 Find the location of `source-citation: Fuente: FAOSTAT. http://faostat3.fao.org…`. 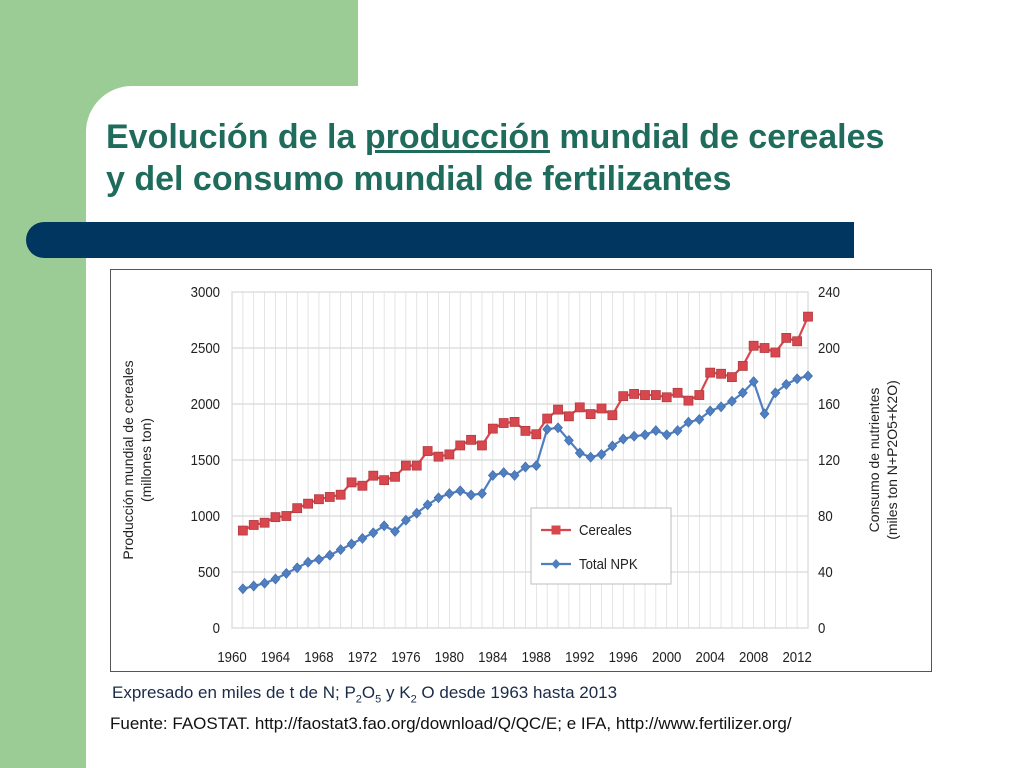

source-citation: Fuente: FAOSTAT. http://faostat3.fao.org… is located at coordinates (451, 723).